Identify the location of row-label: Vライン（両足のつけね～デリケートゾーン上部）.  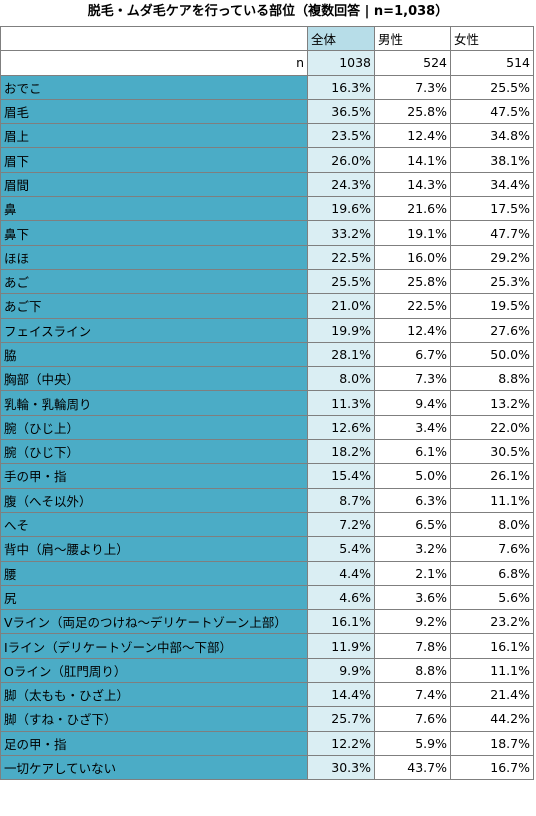
(154, 622).